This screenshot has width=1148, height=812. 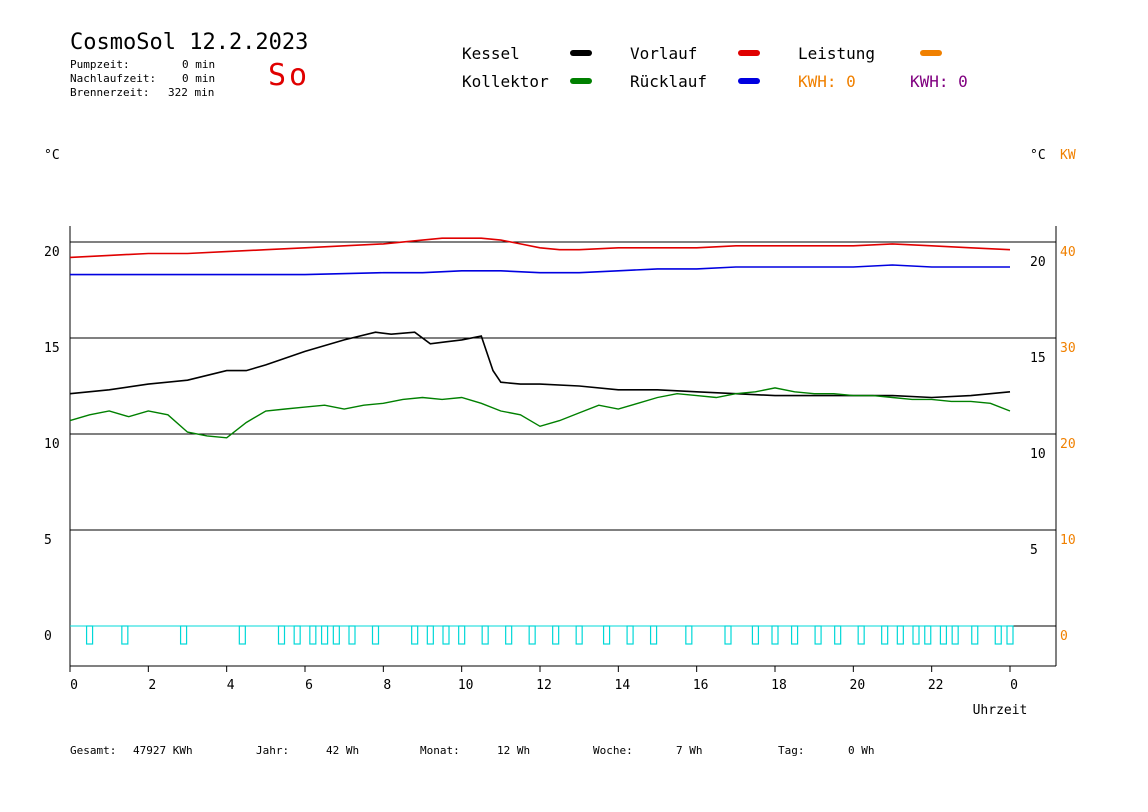 What do you see at coordinates (664, 53) in the screenshot?
I see `legend-vorlauf: Vorlauf` at bounding box center [664, 53].